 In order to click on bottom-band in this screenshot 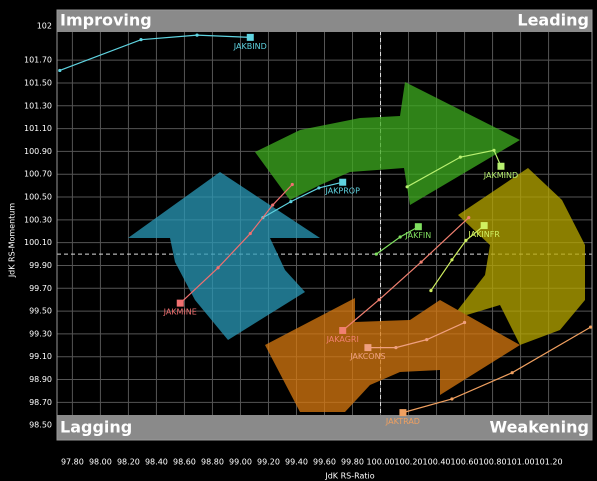, I will do `click(324, 427)`.